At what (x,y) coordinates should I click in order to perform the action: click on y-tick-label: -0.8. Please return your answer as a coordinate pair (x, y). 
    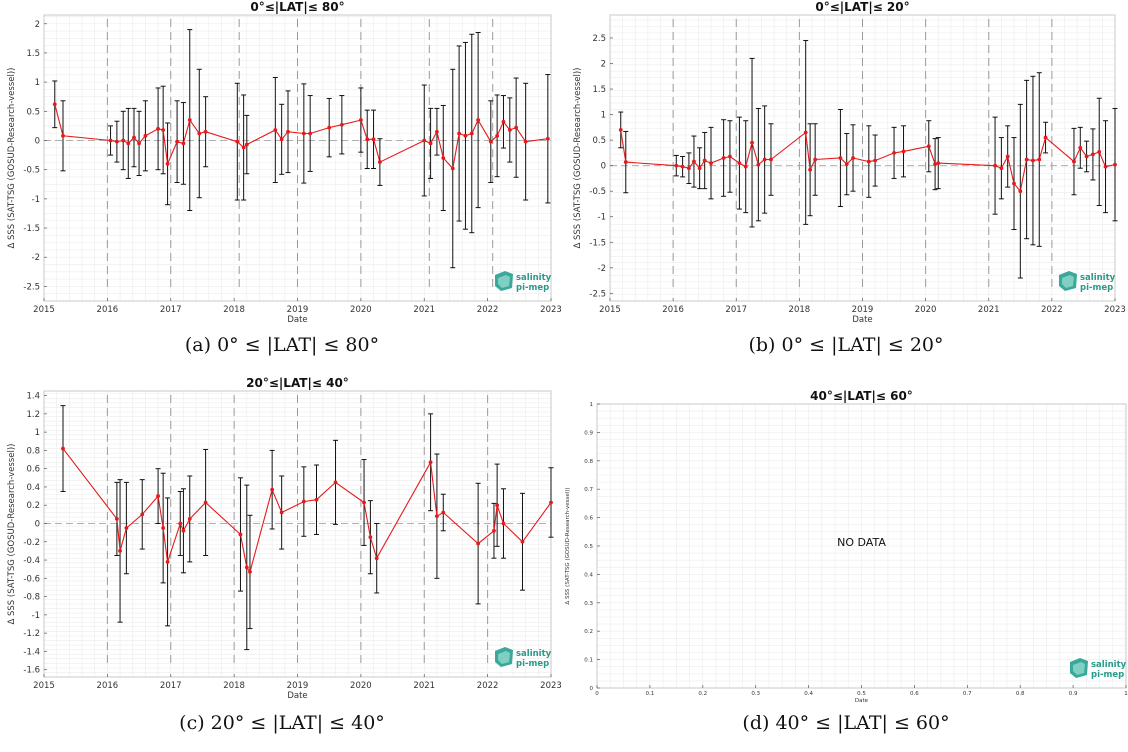
    Looking at the image, I should click on (31, 598).